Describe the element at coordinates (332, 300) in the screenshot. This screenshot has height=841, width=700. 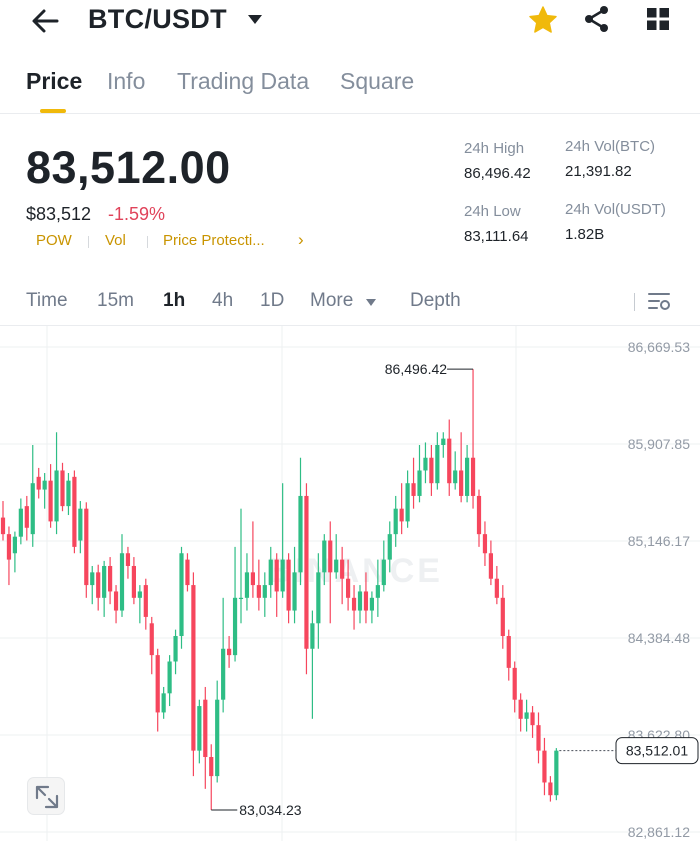
I see `interval-more: More` at that location.